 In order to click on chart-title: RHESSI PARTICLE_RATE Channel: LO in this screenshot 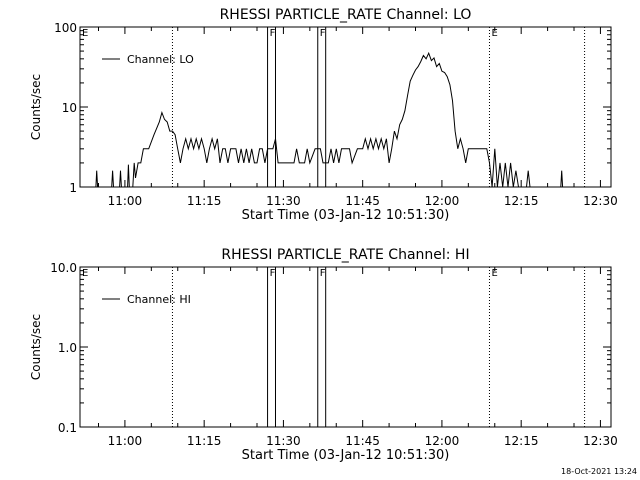, I will do `click(346, 15)`.